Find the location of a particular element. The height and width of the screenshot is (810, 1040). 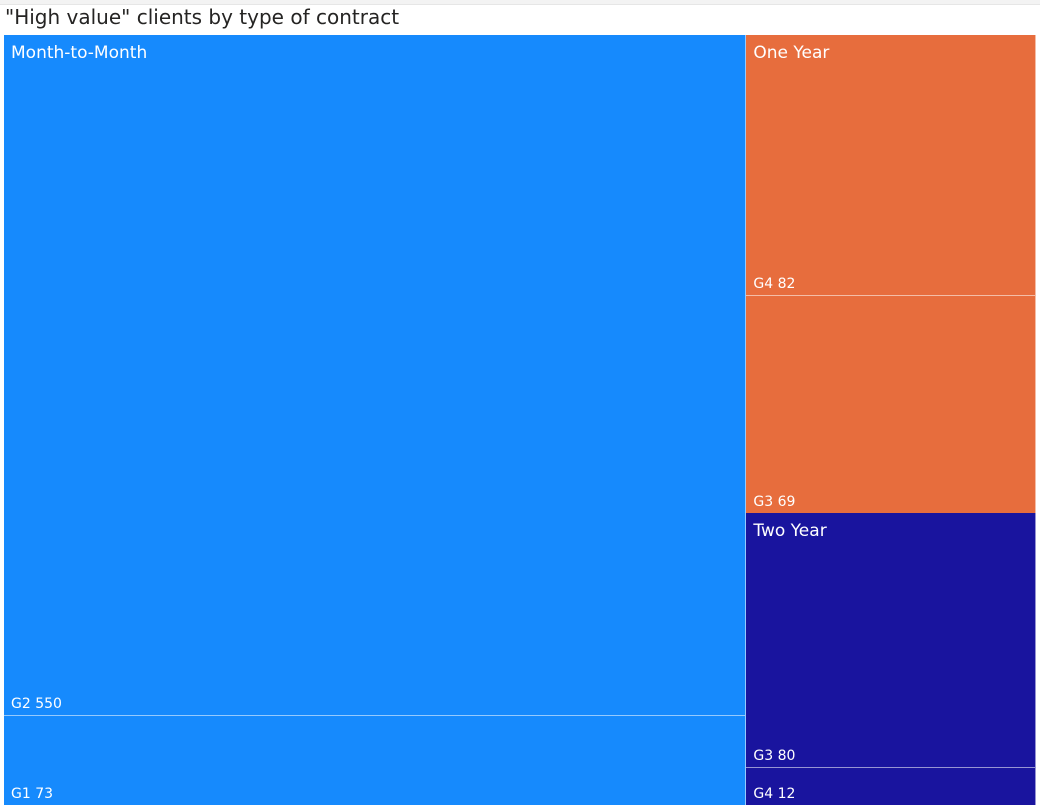

tile-label: G3 69 is located at coordinates (774, 502).